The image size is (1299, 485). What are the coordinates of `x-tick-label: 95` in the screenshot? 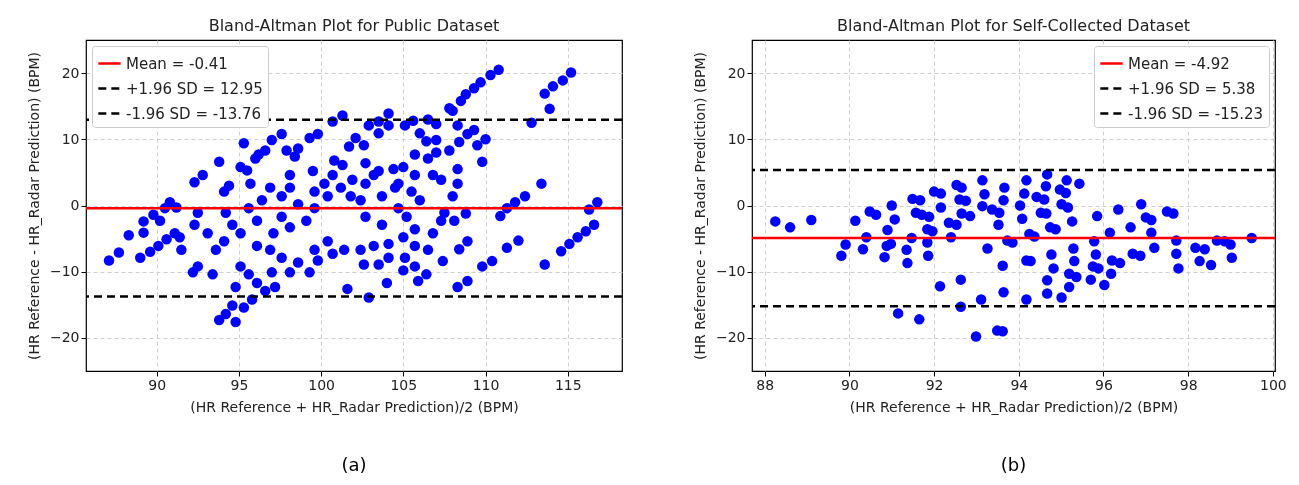 It's located at (239, 384).